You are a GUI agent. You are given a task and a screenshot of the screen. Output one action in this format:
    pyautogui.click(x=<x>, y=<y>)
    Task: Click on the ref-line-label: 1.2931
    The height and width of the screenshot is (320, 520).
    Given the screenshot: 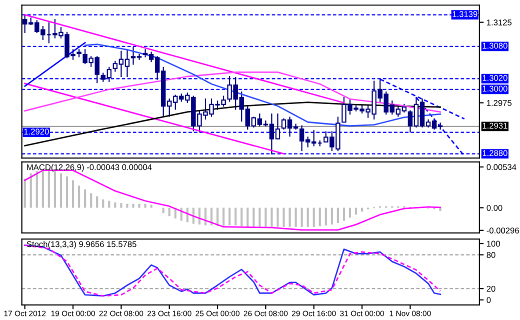 What is the action you would take?
    pyautogui.click(x=495, y=125)
    